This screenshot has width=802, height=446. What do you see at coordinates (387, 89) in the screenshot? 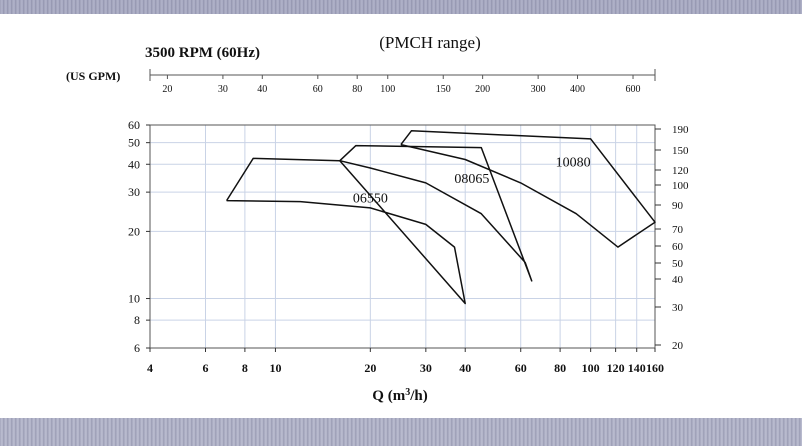
I see `top-tick-label: 100` at bounding box center [387, 89].